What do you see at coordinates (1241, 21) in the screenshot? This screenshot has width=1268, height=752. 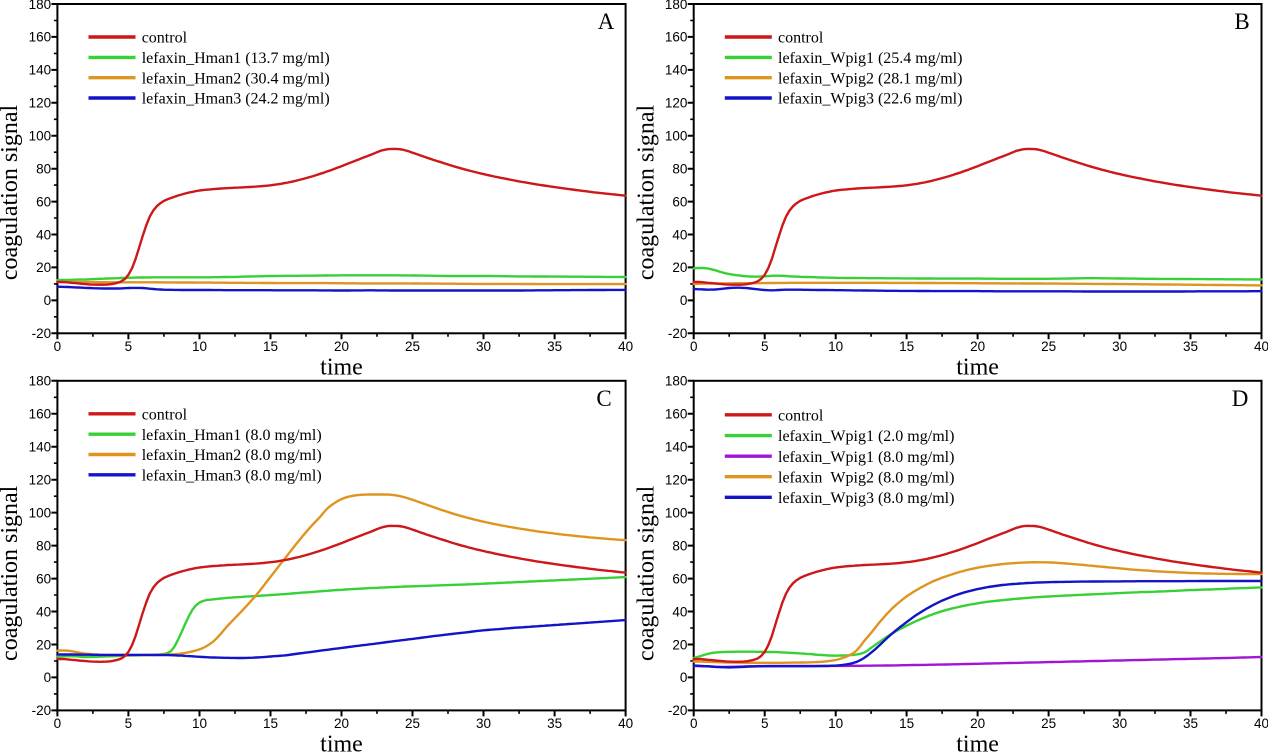 I see `svg-text: B` at bounding box center [1241, 21].